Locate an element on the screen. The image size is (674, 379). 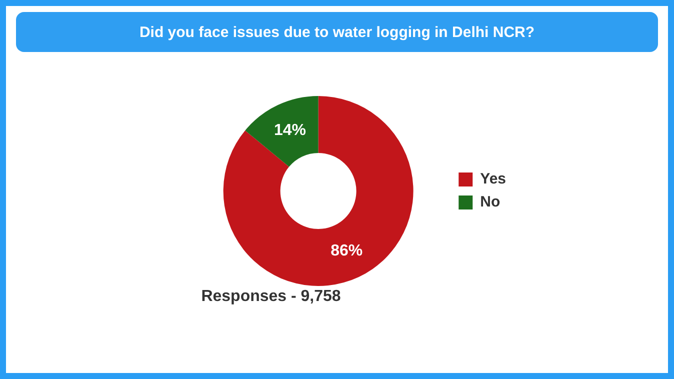
chart-title: Did you face issues due to water logging in Delhi NCR? is located at coordinates (337, 32).